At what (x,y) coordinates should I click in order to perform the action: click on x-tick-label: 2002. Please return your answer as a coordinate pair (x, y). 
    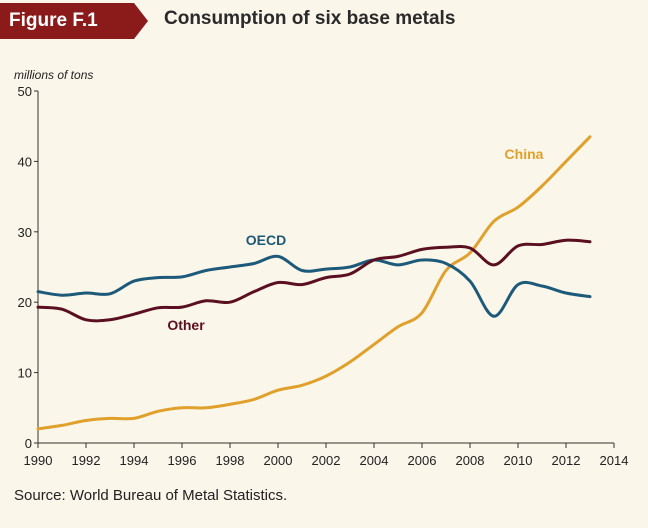
    Looking at the image, I should click on (326, 460).